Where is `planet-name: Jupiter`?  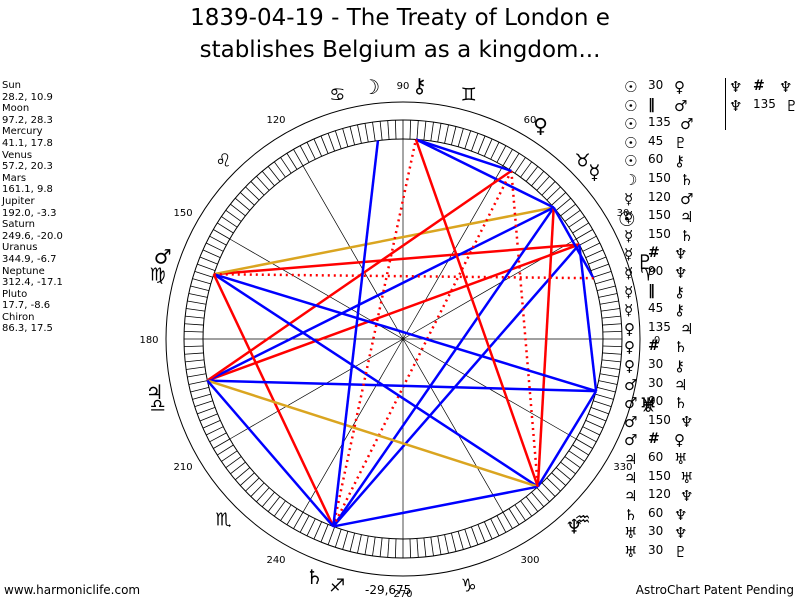
planet-name: Jupiter is located at coordinates (18, 201).